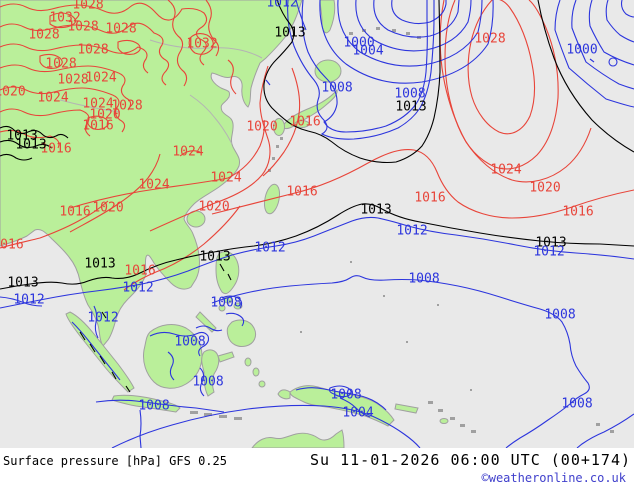  I want to click on isobar-1016-vietnam, so click(182, 248).